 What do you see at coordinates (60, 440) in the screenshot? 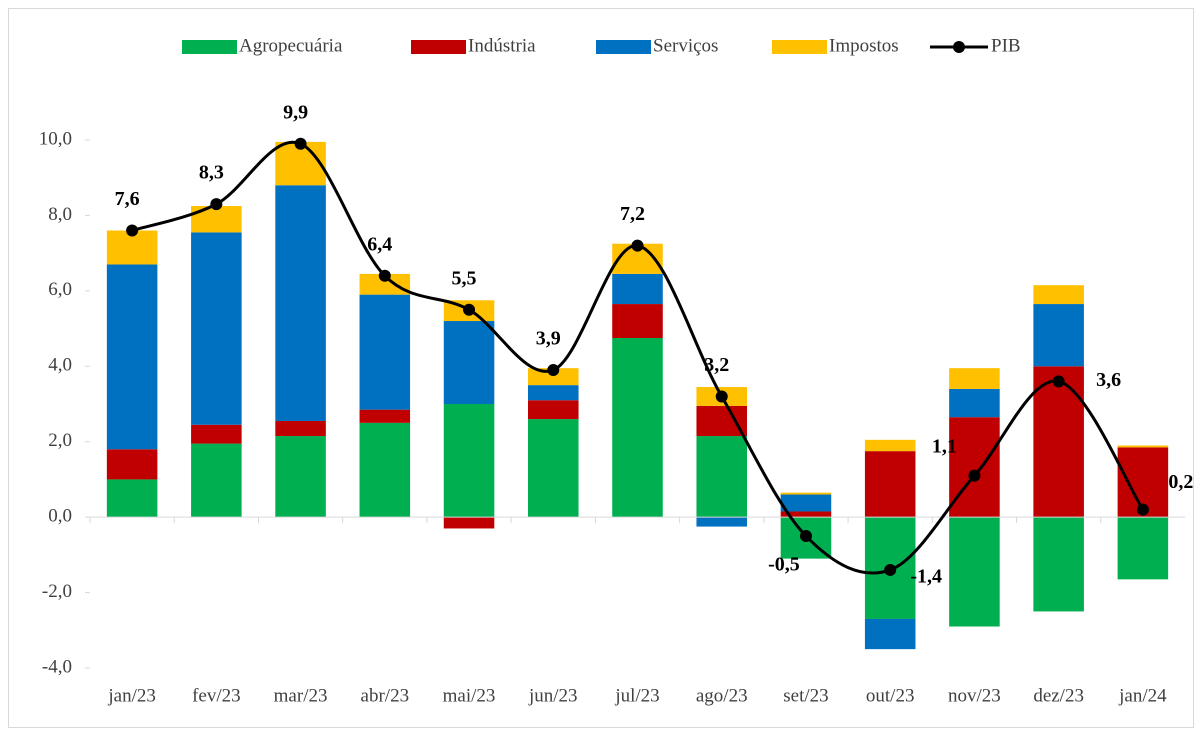
I see `y-tick-label: 2,0` at bounding box center [60, 440].